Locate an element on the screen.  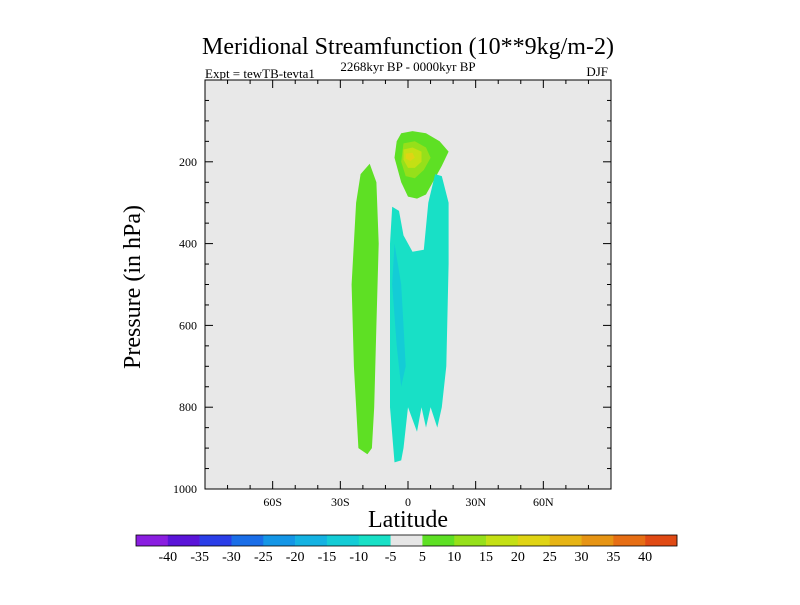
time-range-label: 2268kyr BP - 0000kyr BP is located at coordinates (407, 66).